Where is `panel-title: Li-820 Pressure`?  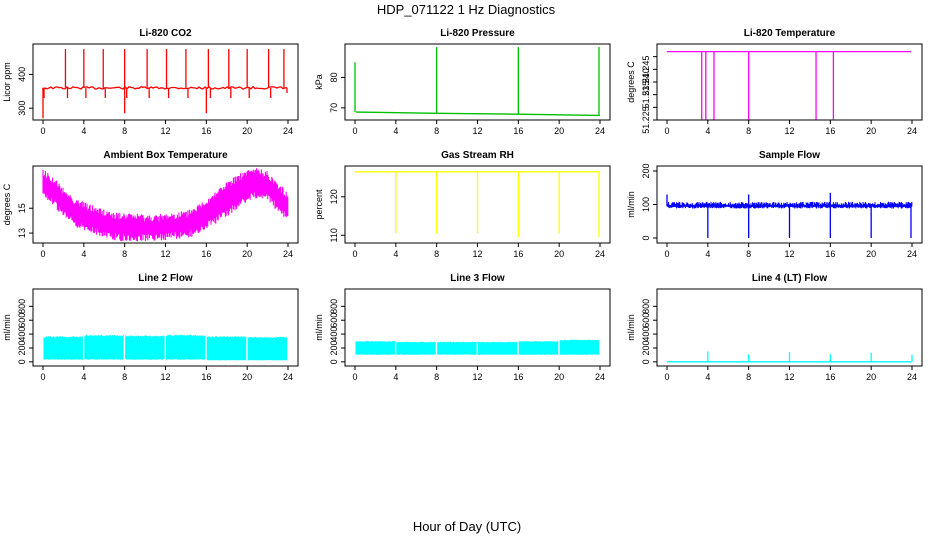
panel-title: Li-820 Pressure is located at coordinates (477, 33).